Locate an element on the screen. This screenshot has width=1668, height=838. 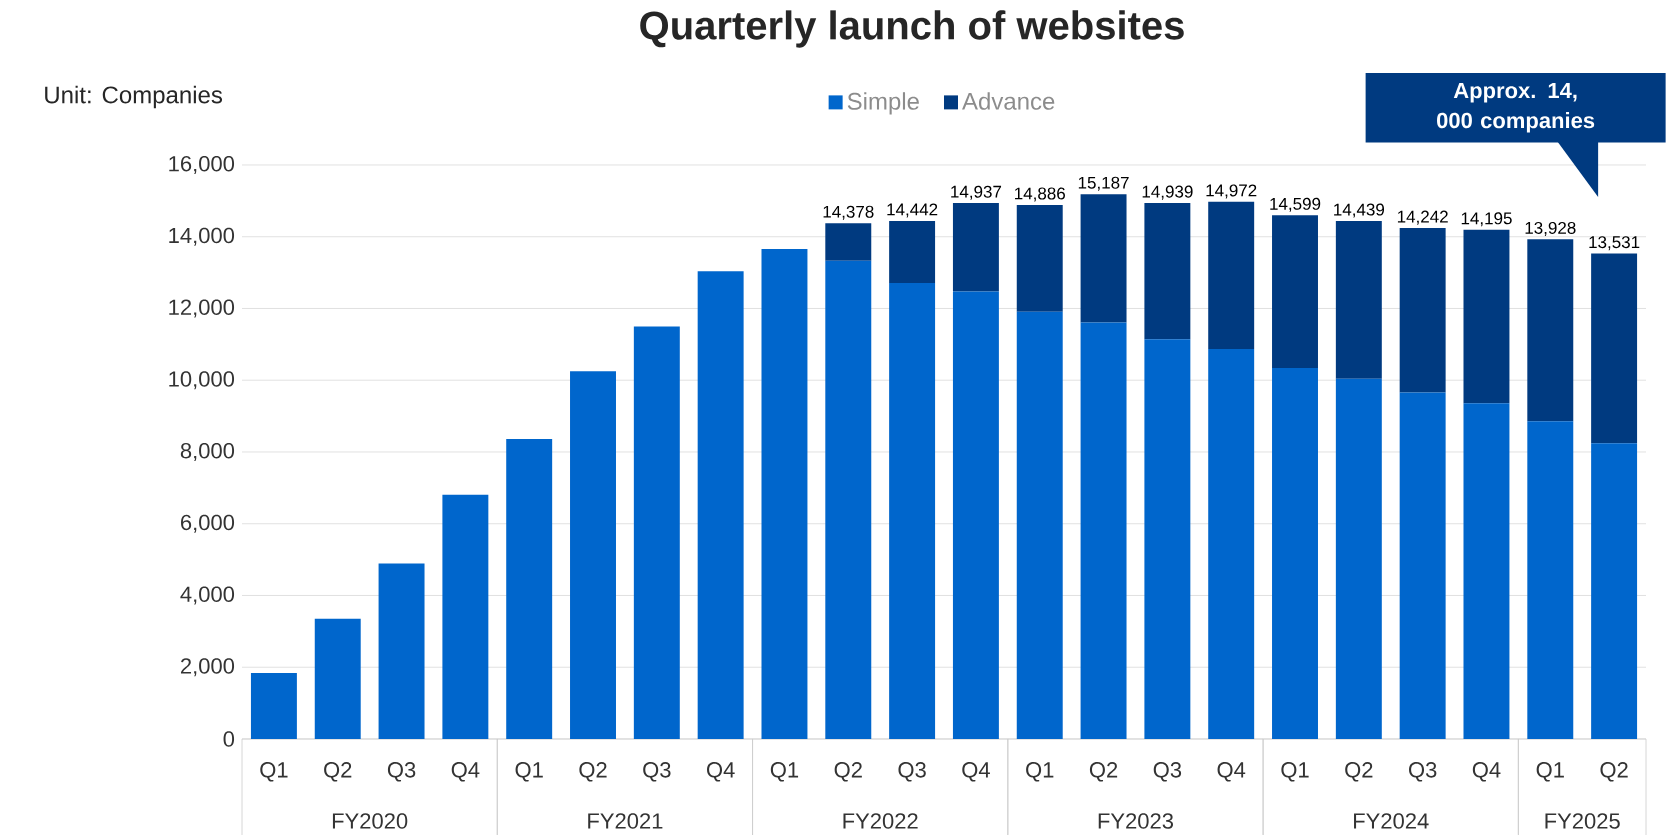
text: FY2025 is located at coordinates (1582, 821).